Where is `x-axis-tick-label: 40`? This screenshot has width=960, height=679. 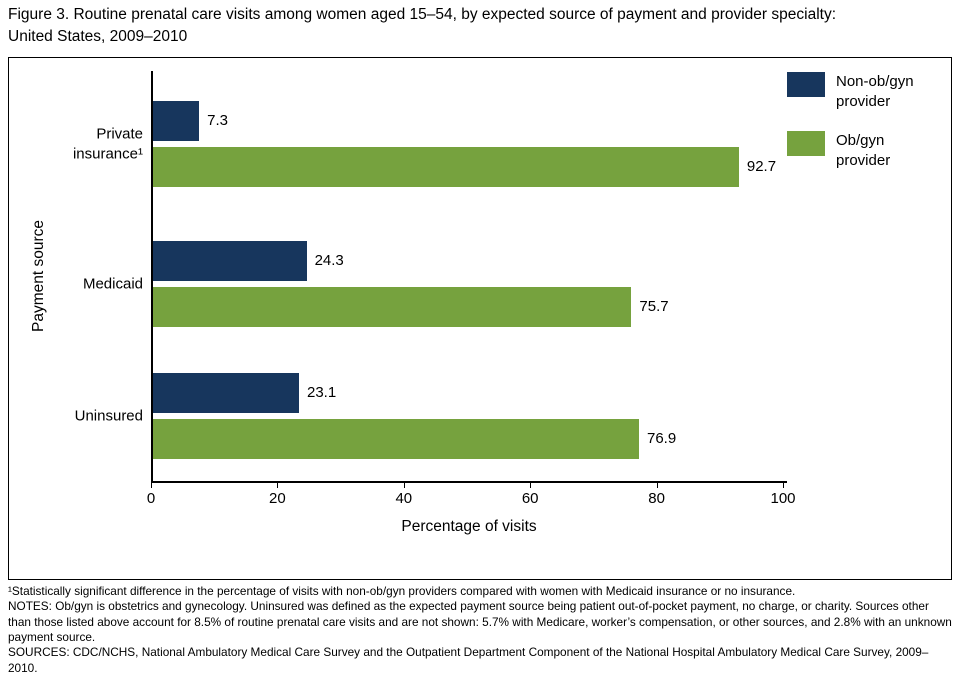 x-axis-tick-label: 40 is located at coordinates (404, 498).